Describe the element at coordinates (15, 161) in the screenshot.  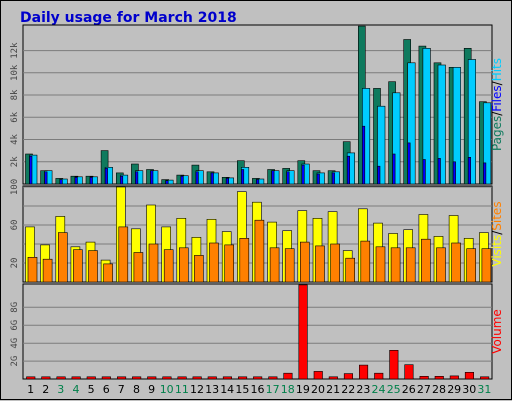
I see `y-tick-label: 2k` at that location.